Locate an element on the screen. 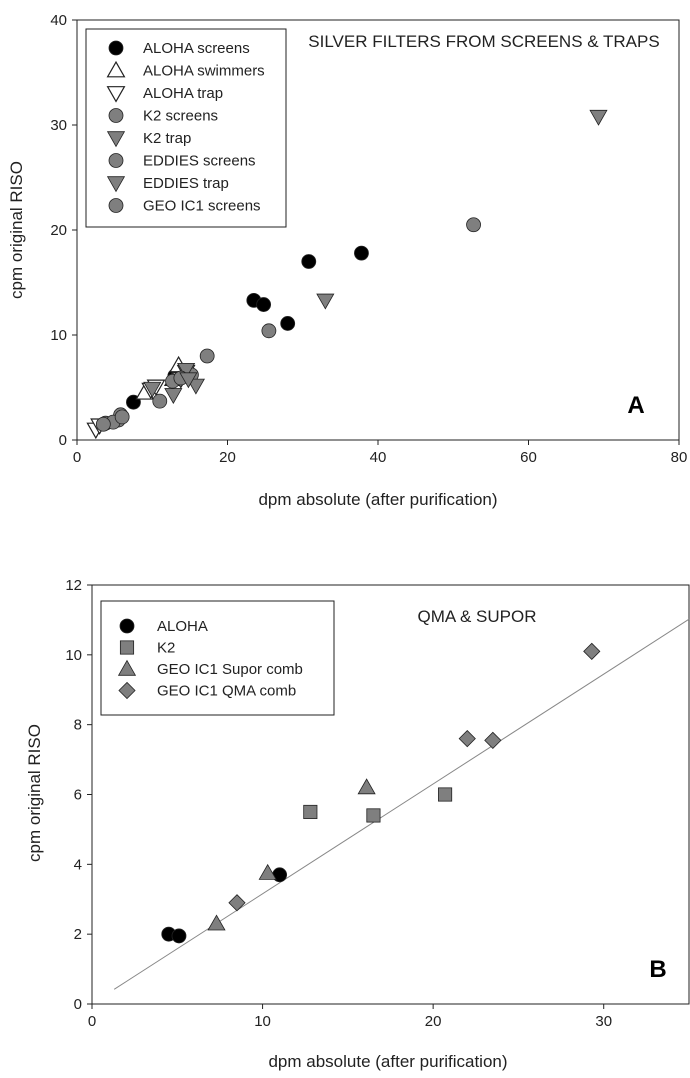 This screenshot has width=690, height=1078. y-tick-label: 20 is located at coordinates (58, 230).